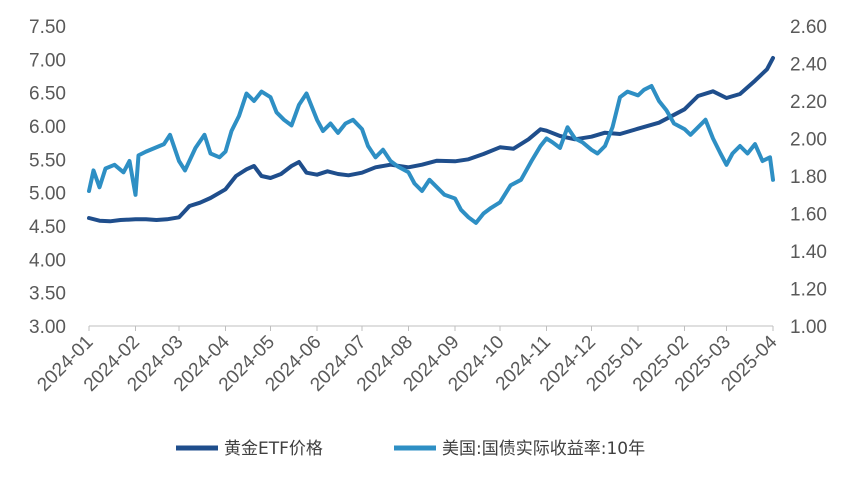 The width and height of the screenshot is (863, 481). What do you see at coordinates (47, 94) in the screenshot?
I see `left-y-tick-label: 6.50` at bounding box center [47, 94].